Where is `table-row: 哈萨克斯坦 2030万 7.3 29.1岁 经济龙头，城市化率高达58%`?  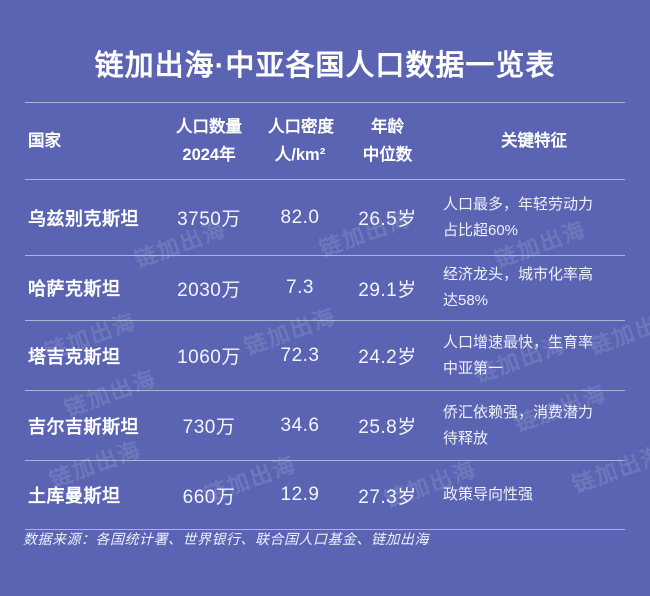
table-row: 哈萨克斯坦 2030万 7.3 29.1岁 经济龙头，城市化率高达58% is located at coordinates (325, 288).